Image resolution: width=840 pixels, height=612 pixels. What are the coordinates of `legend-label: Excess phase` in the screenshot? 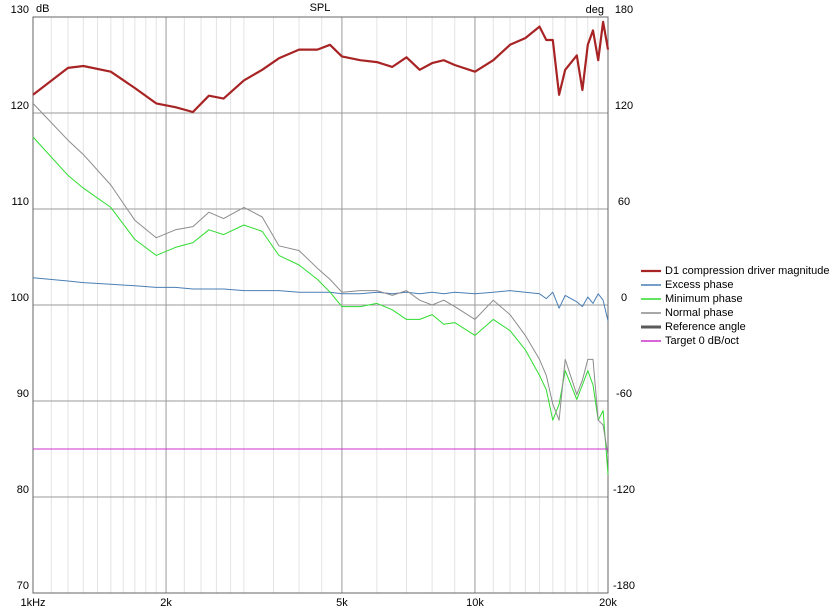 It's located at (699, 285).